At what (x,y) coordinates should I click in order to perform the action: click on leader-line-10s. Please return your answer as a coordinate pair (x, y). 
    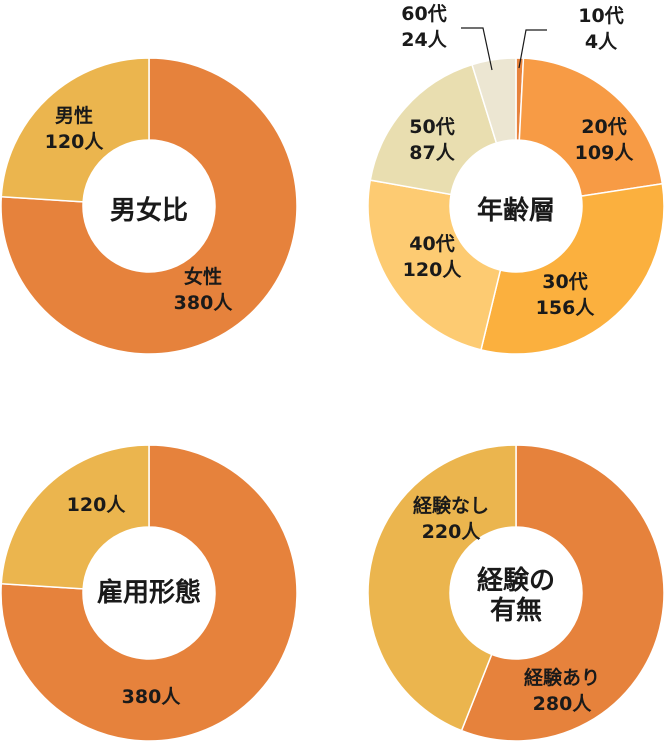
    Looking at the image, I should click on (532, 49).